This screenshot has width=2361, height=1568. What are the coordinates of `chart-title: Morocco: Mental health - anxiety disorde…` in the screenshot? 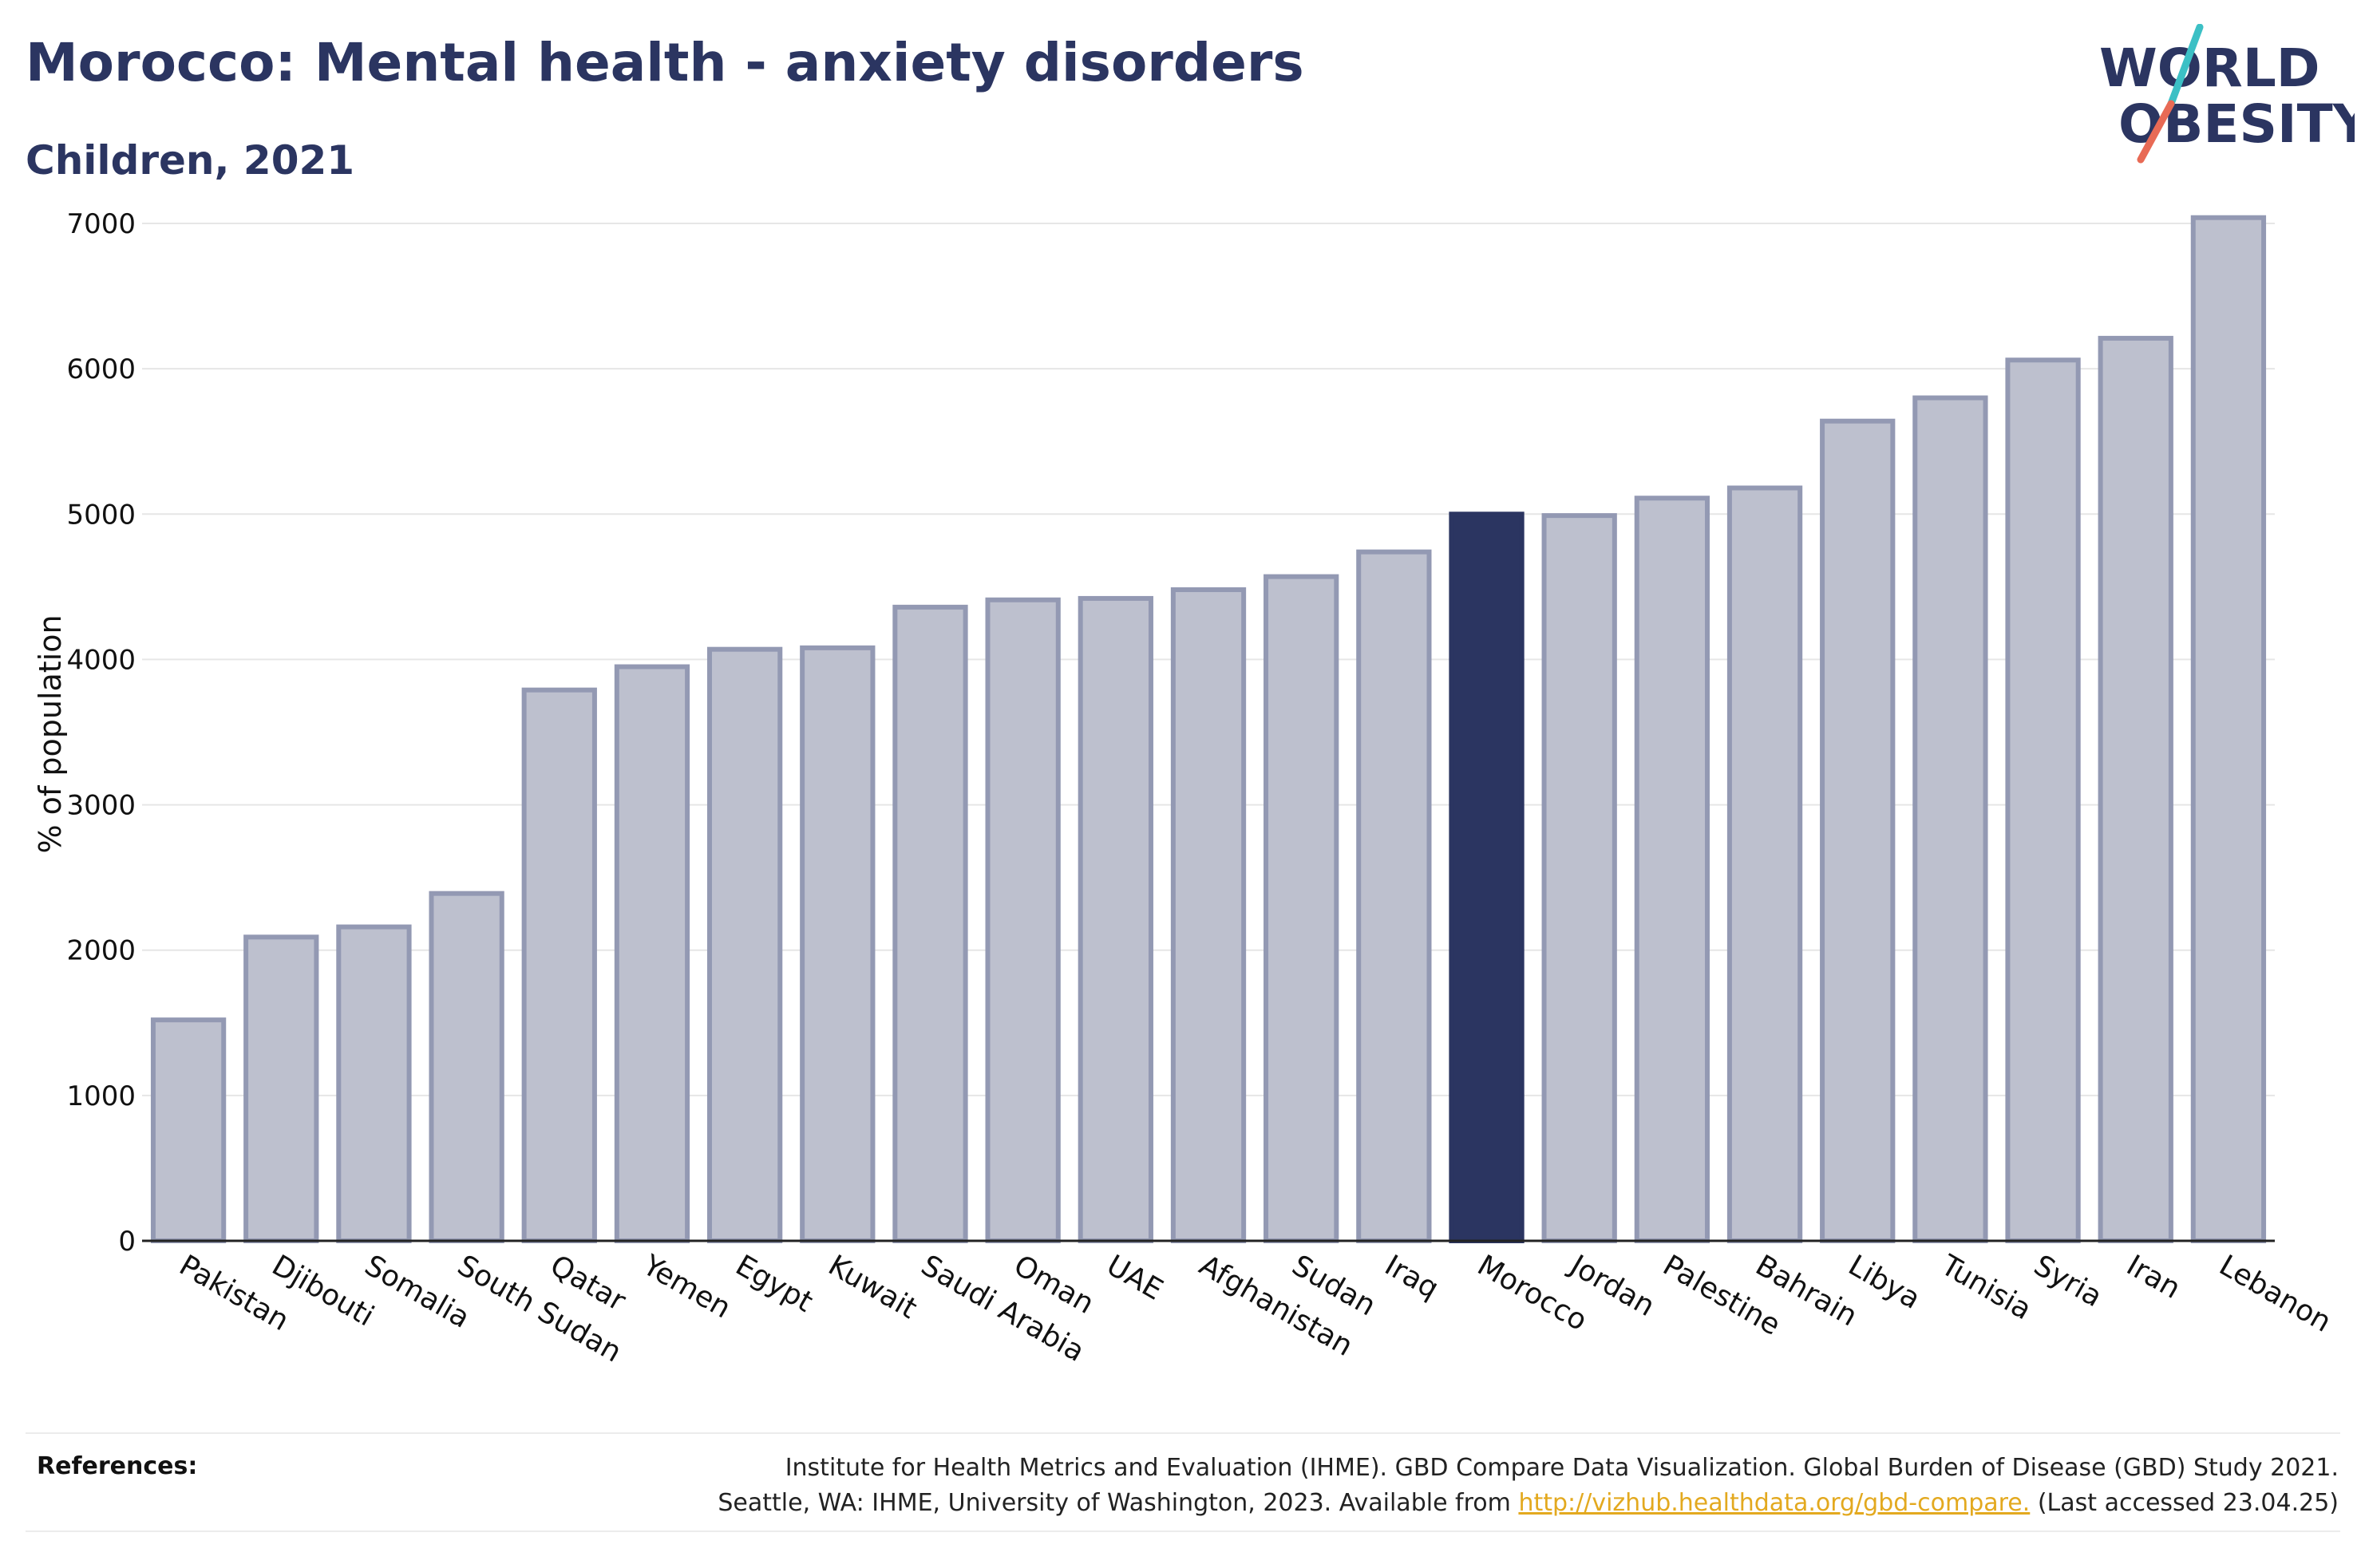 It's located at (665, 62).